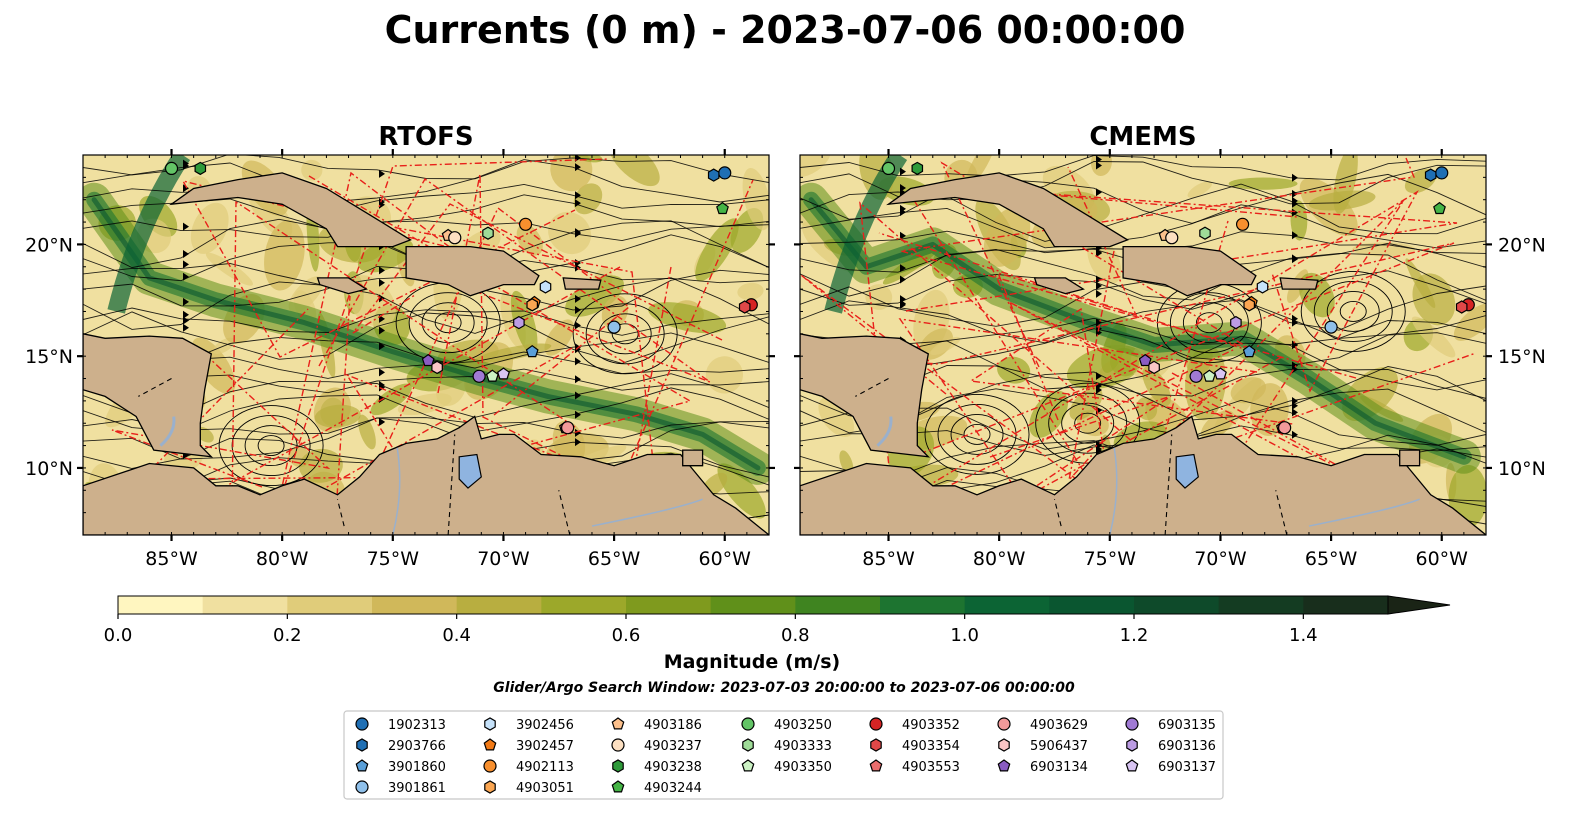 This screenshot has height=827, width=1577. I want to click on panel-title: CMEMS, so click(1142, 137).